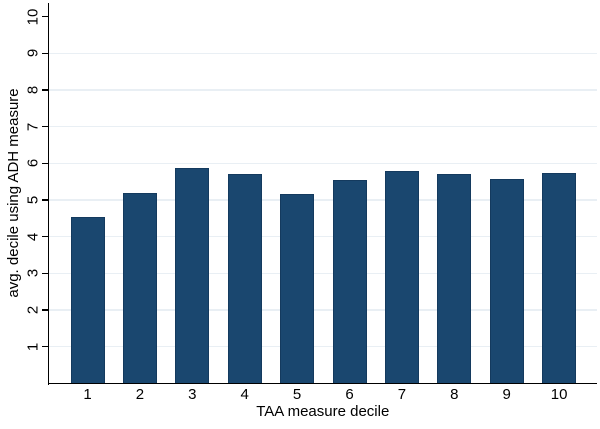 This screenshot has height=429, width=600. Describe the element at coordinates (33, 236) in the screenshot. I see `y-tick-label-4: 4` at that location.